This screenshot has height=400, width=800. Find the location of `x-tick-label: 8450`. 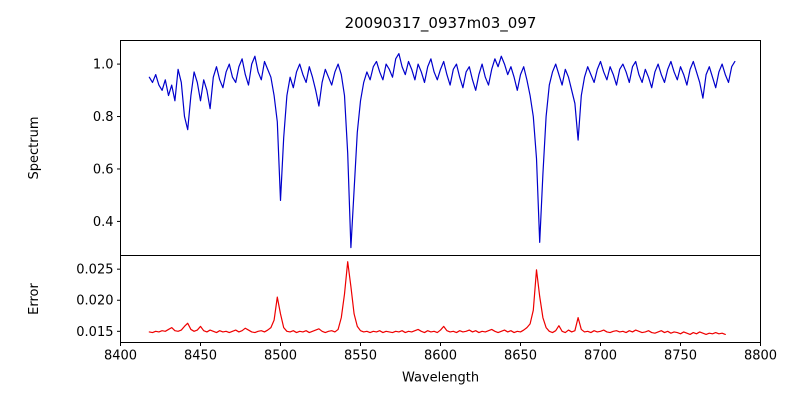

x-tick-label: 8450 is located at coordinates (200, 356).